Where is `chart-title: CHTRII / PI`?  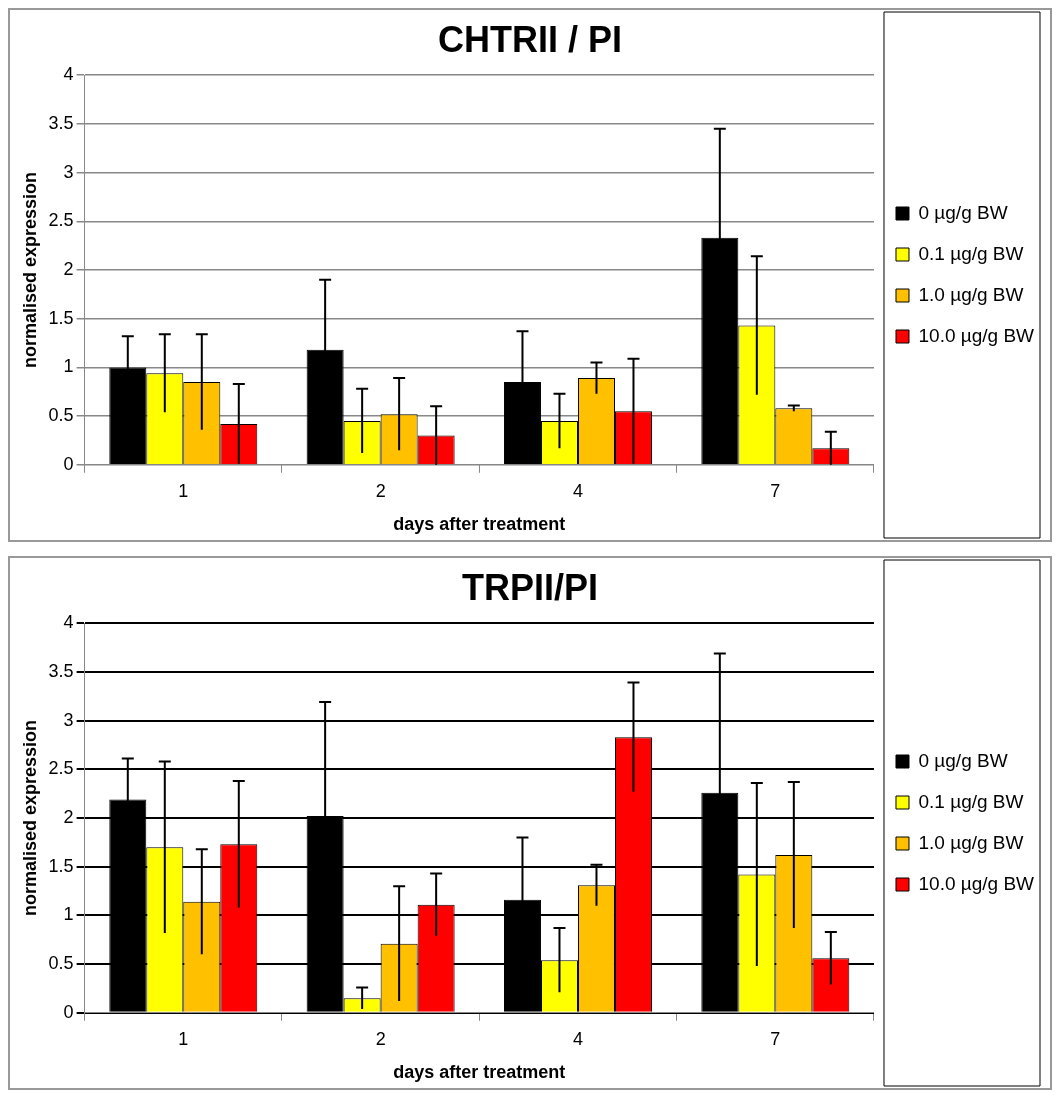
chart-title: CHTRII / PI is located at coordinates (530, 39).